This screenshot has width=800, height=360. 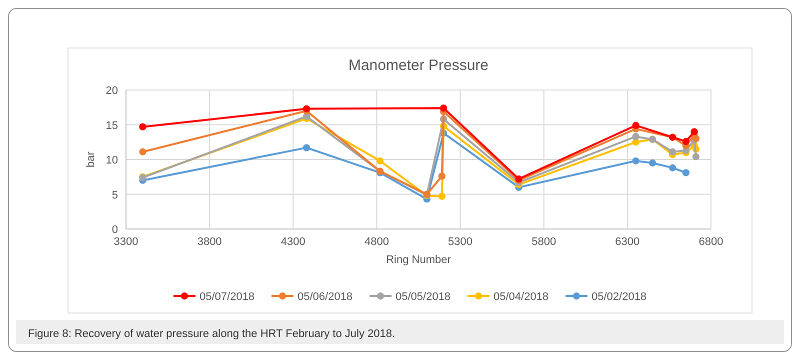 What do you see at coordinates (521, 297) in the screenshot?
I see `legend-label: 05/04/2018` at bounding box center [521, 297].